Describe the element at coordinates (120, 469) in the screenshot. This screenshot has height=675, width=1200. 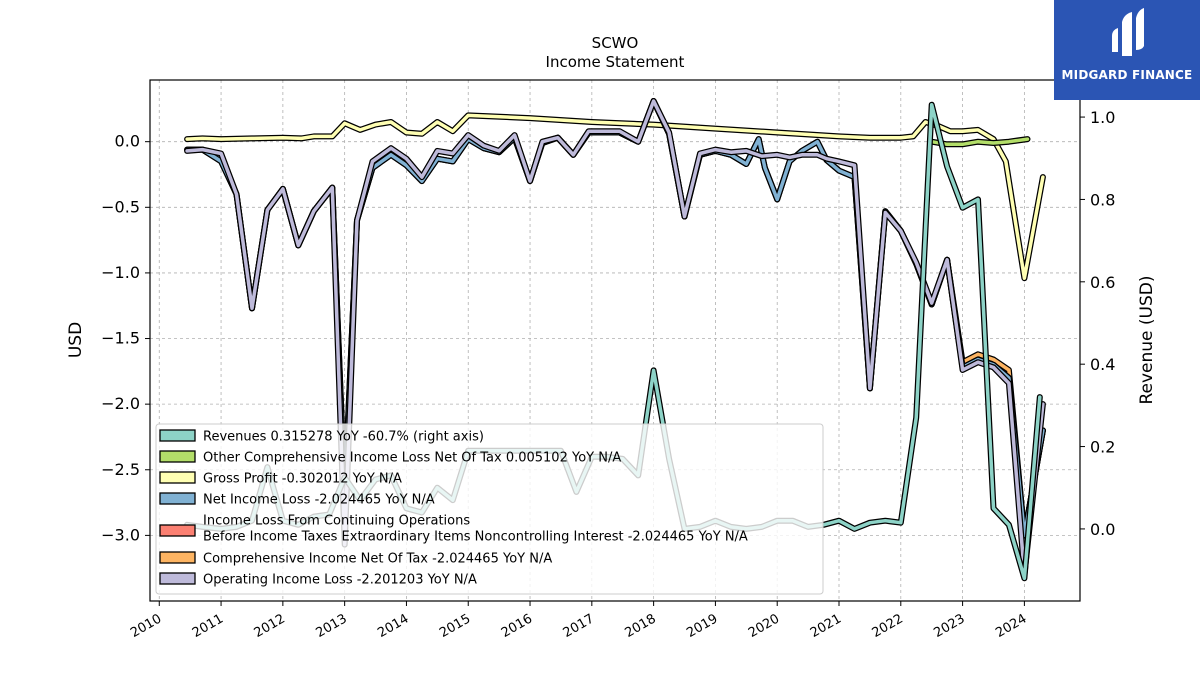
I see `y-tick-label: −2.5` at that location.